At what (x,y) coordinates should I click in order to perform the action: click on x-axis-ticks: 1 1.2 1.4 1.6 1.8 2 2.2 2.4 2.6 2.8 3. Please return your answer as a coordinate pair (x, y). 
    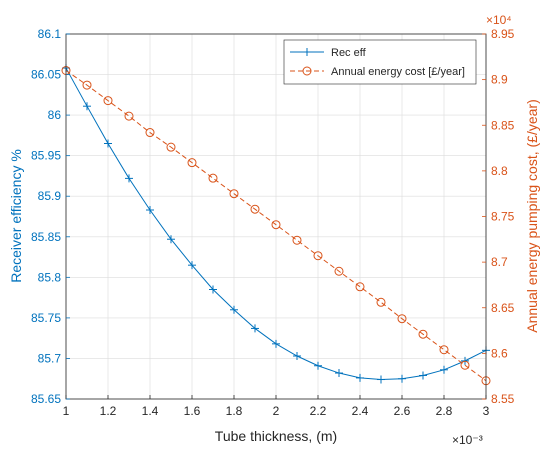
    Looking at the image, I should click on (276, 406).